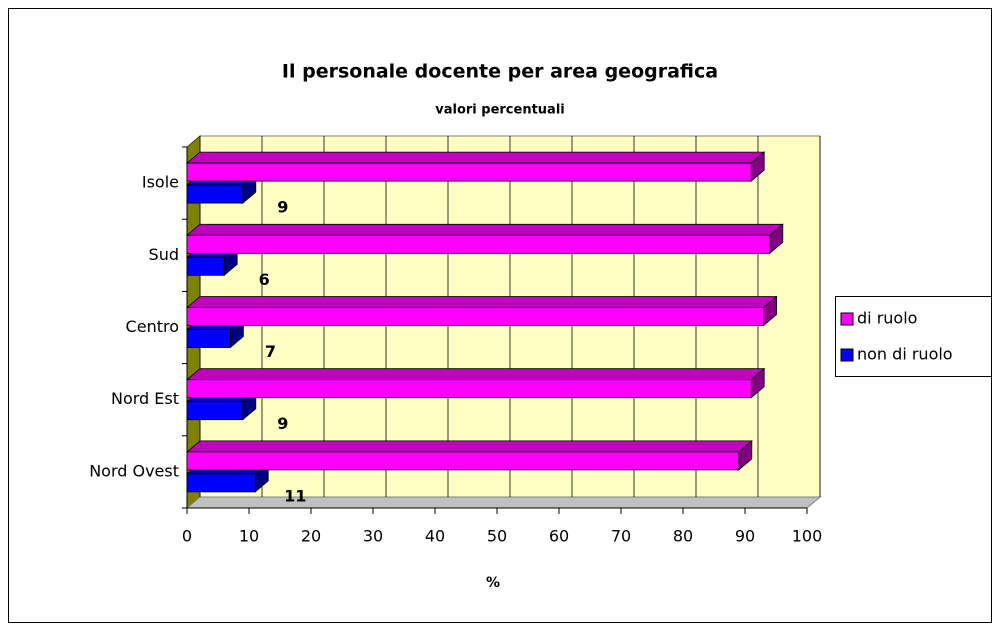 The width and height of the screenshot is (1000, 624). What do you see at coordinates (683, 536) in the screenshot?
I see `x-tick-label: 80` at bounding box center [683, 536].